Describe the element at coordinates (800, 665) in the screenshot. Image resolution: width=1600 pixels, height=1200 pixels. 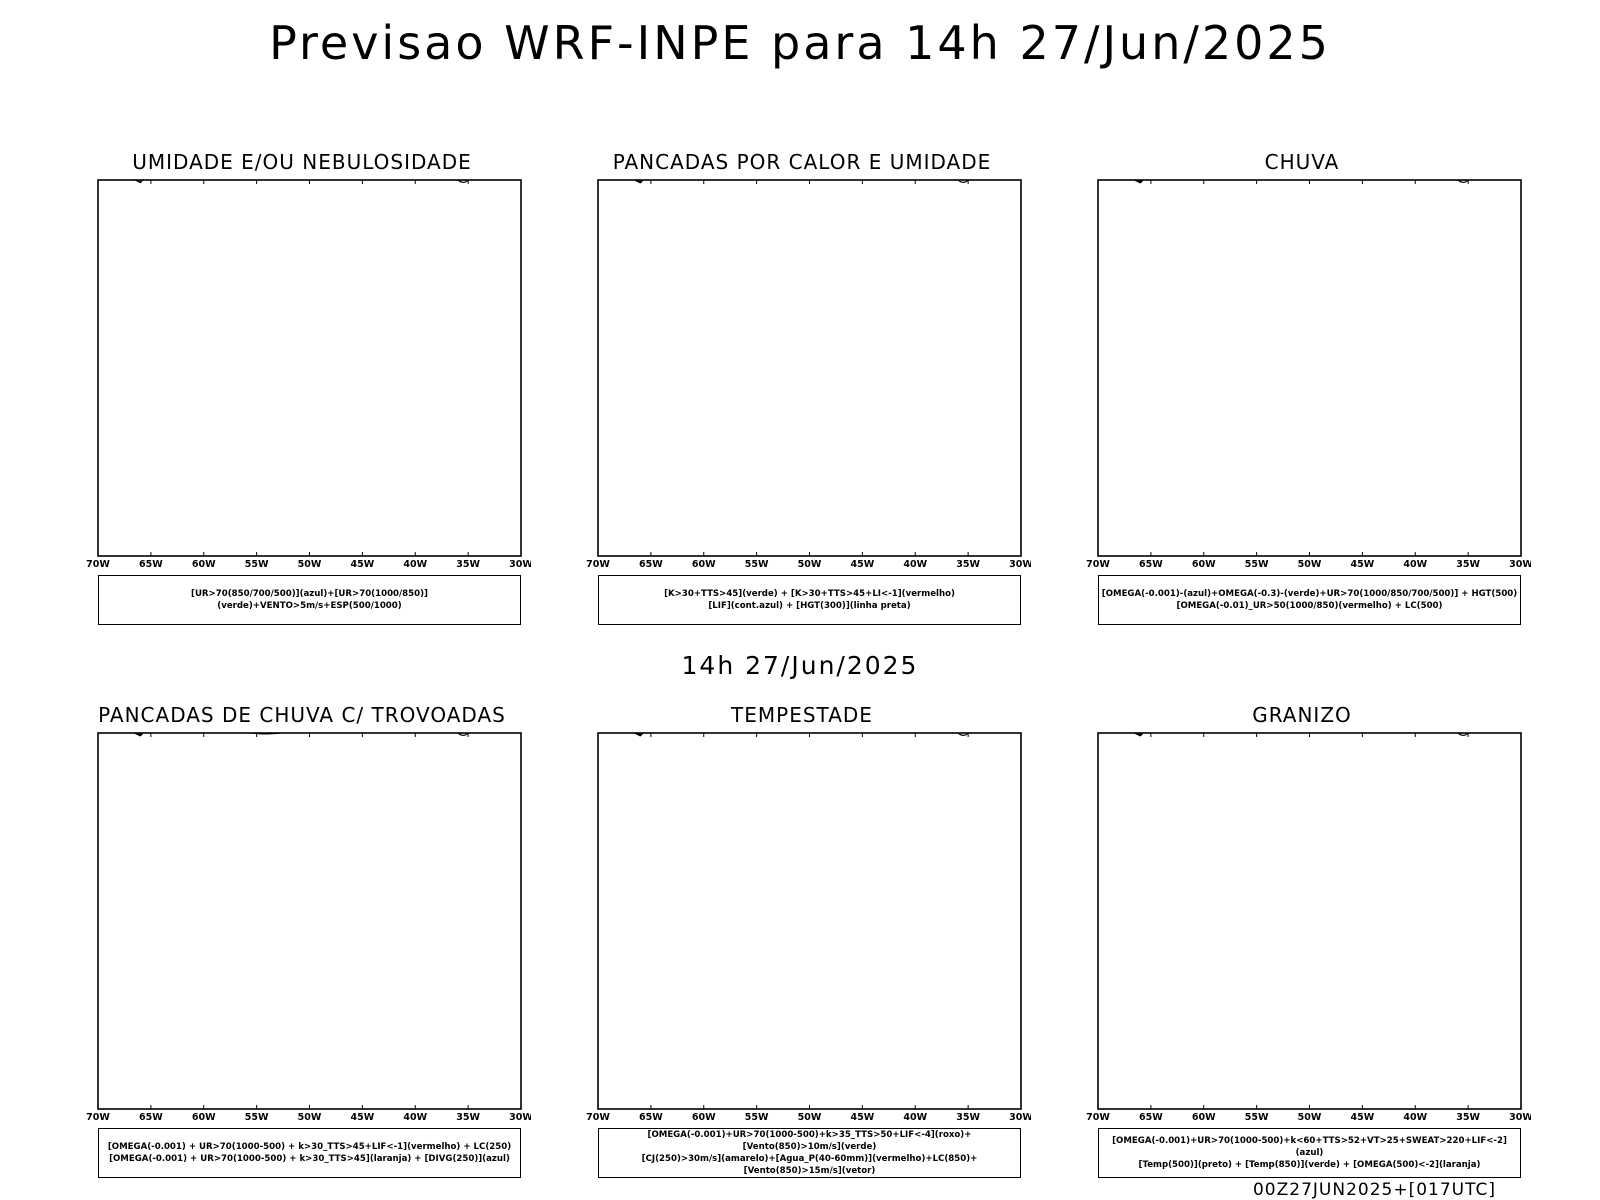
I see `forecast-time-label: 14h 27/Jun/2025` at that location.